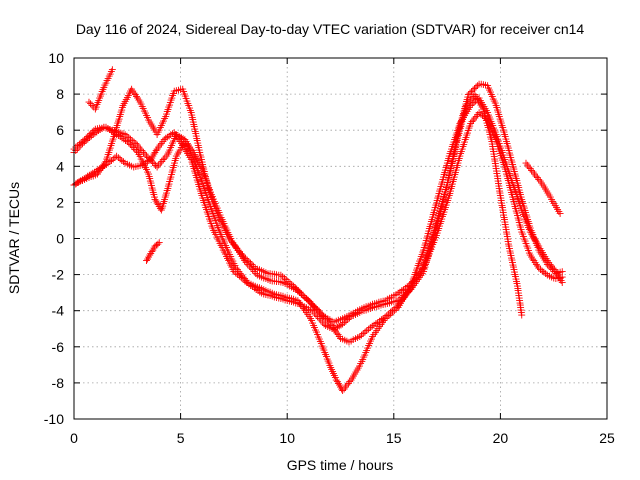 The width and height of the screenshot is (640, 480). What do you see at coordinates (74, 438) in the screenshot?
I see `x-tick-label: 0` at bounding box center [74, 438].